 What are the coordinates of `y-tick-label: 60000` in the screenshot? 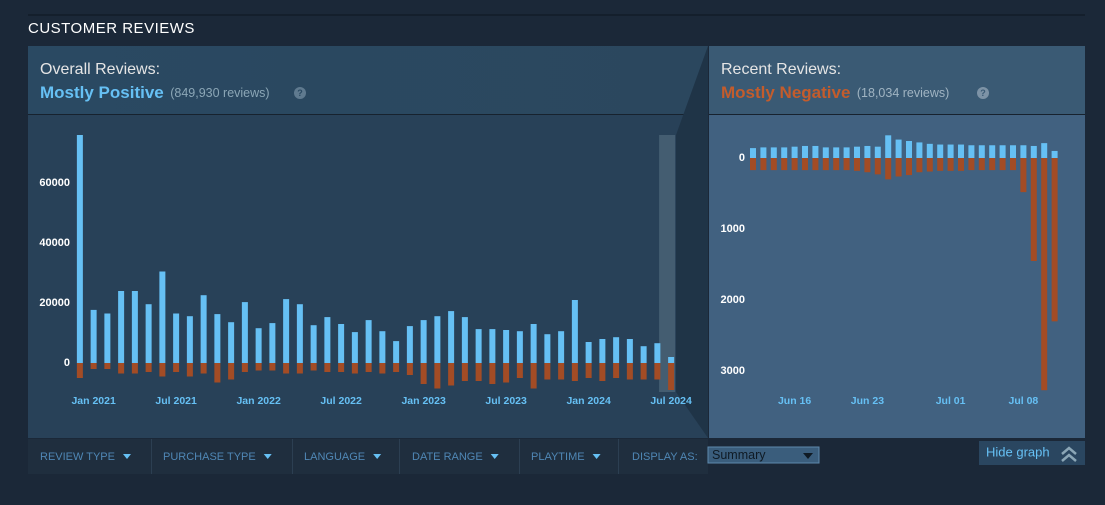 It's located at (54, 183).